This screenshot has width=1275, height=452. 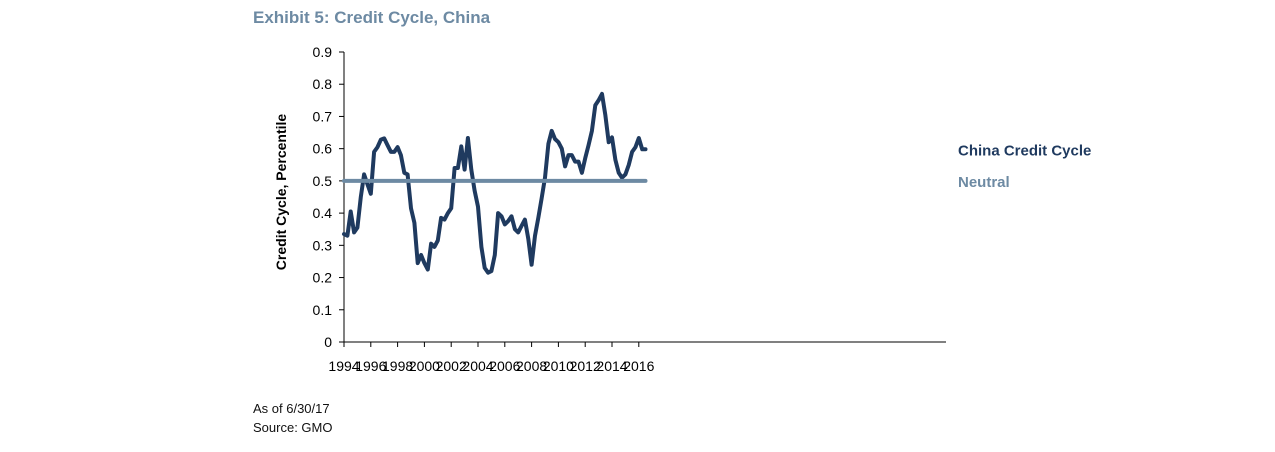 What do you see at coordinates (323, 84) in the screenshot?
I see `y-tick-label: 0.8` at bounding box center [323, 84].